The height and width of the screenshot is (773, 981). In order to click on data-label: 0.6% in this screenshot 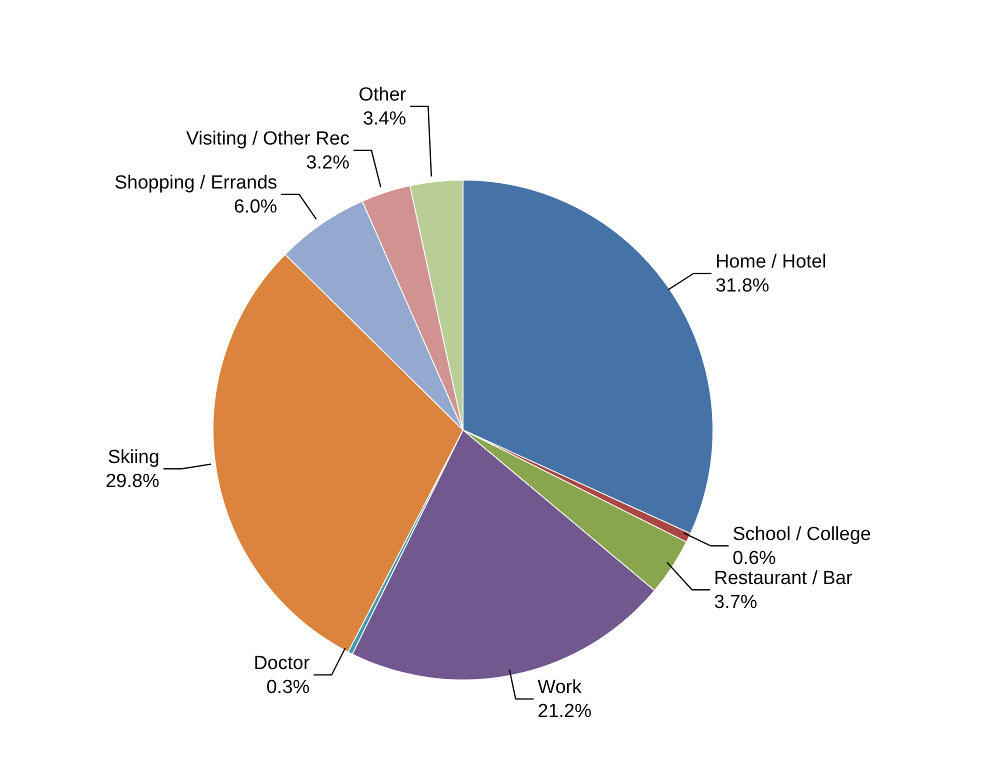, I will do `click(754, 558)`.